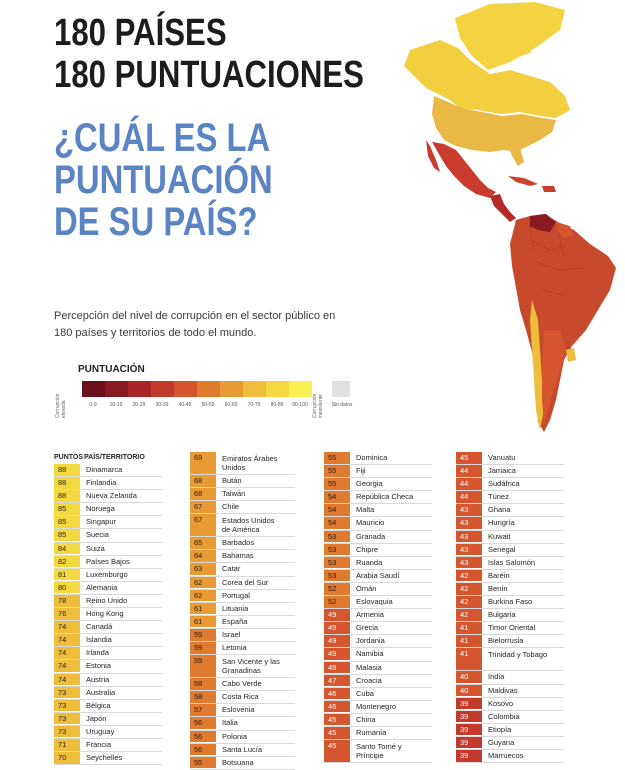 This screenshot has height=770, width=625. I want to click on score-cell: 82, so click(67, 561).